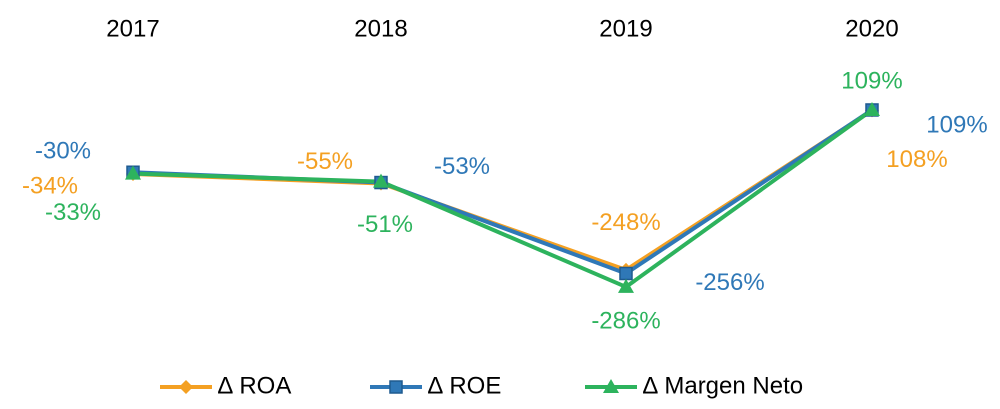  Describe the element at coordinates (50, 185) in the screenshot. I see `data-label: -34%` at that location.